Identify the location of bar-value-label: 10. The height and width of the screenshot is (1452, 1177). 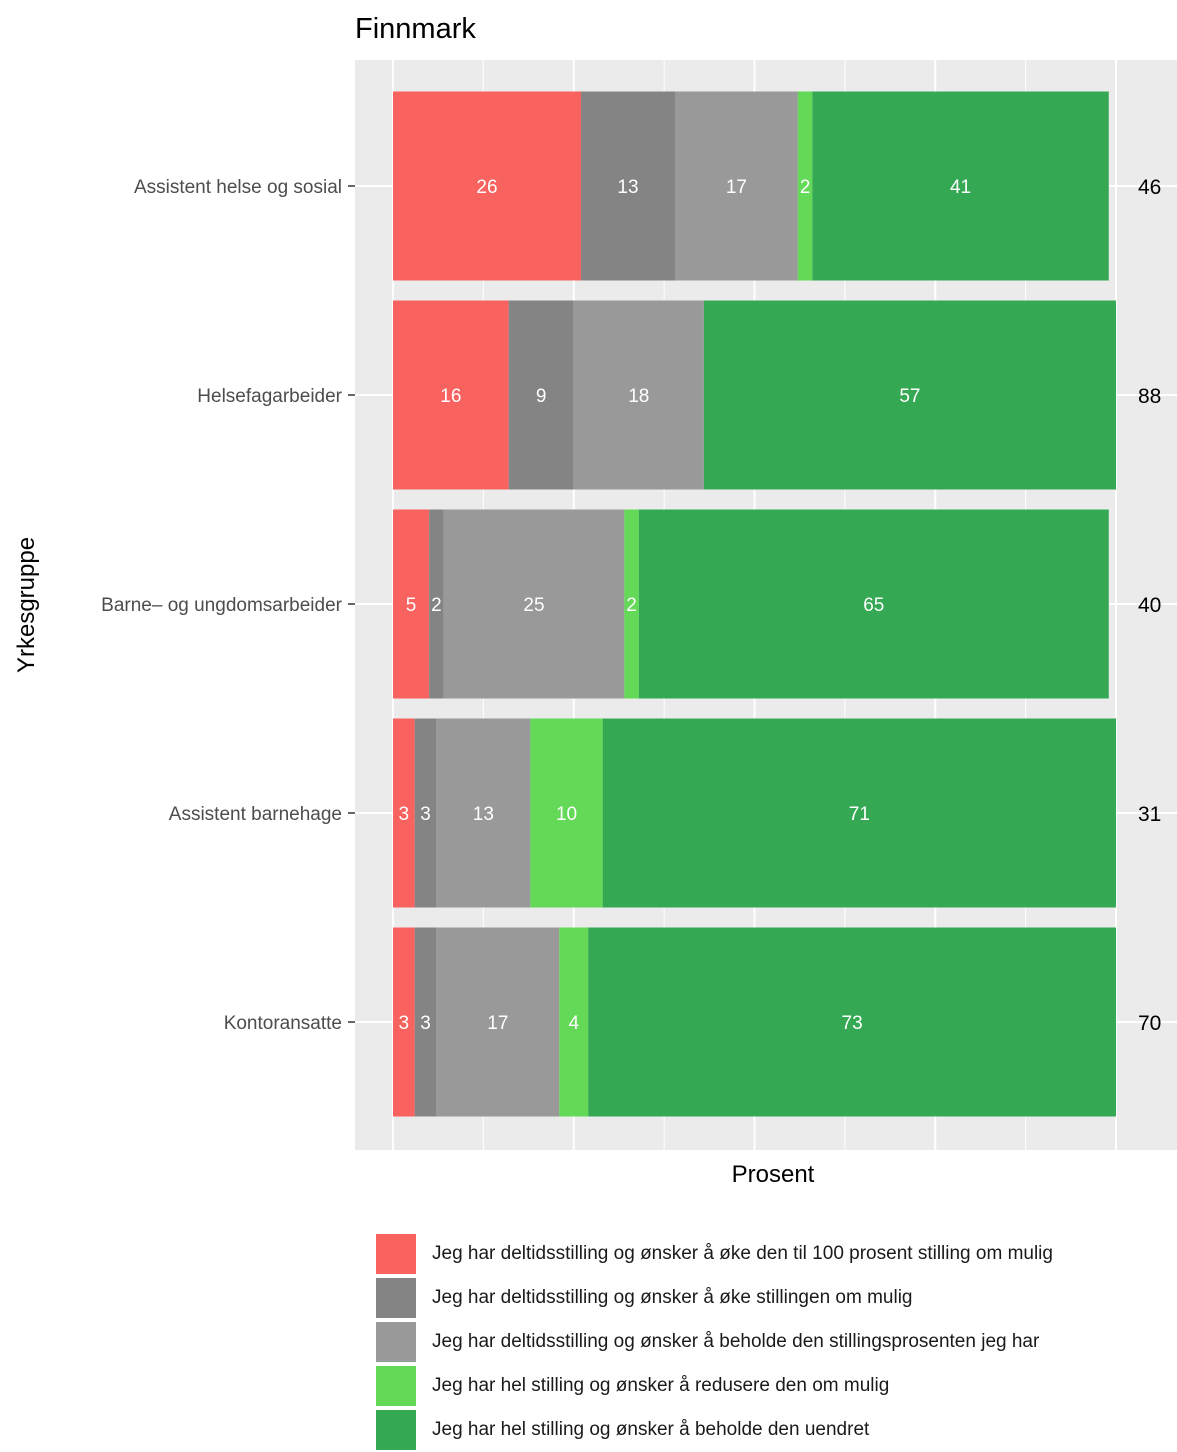
(566, 814).